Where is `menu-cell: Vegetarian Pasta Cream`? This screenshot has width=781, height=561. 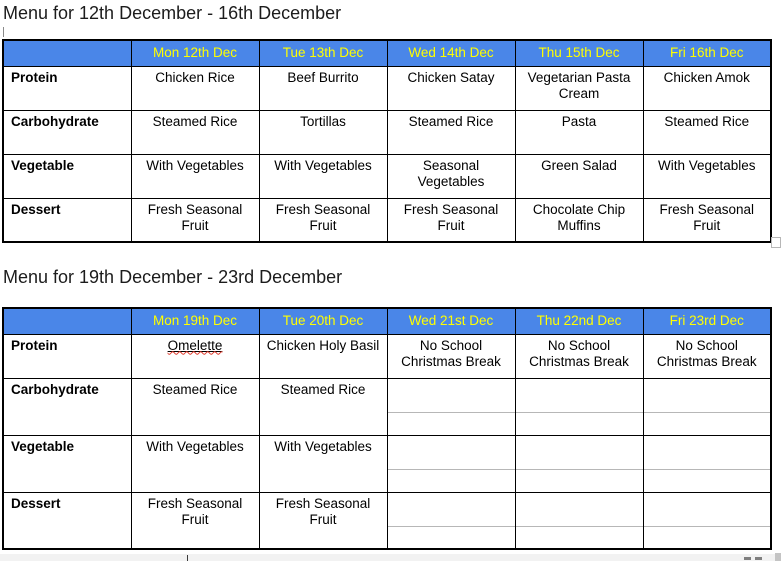
menu-cell: Vegetarian Pasta Cream is located at coordinates (579, 88).